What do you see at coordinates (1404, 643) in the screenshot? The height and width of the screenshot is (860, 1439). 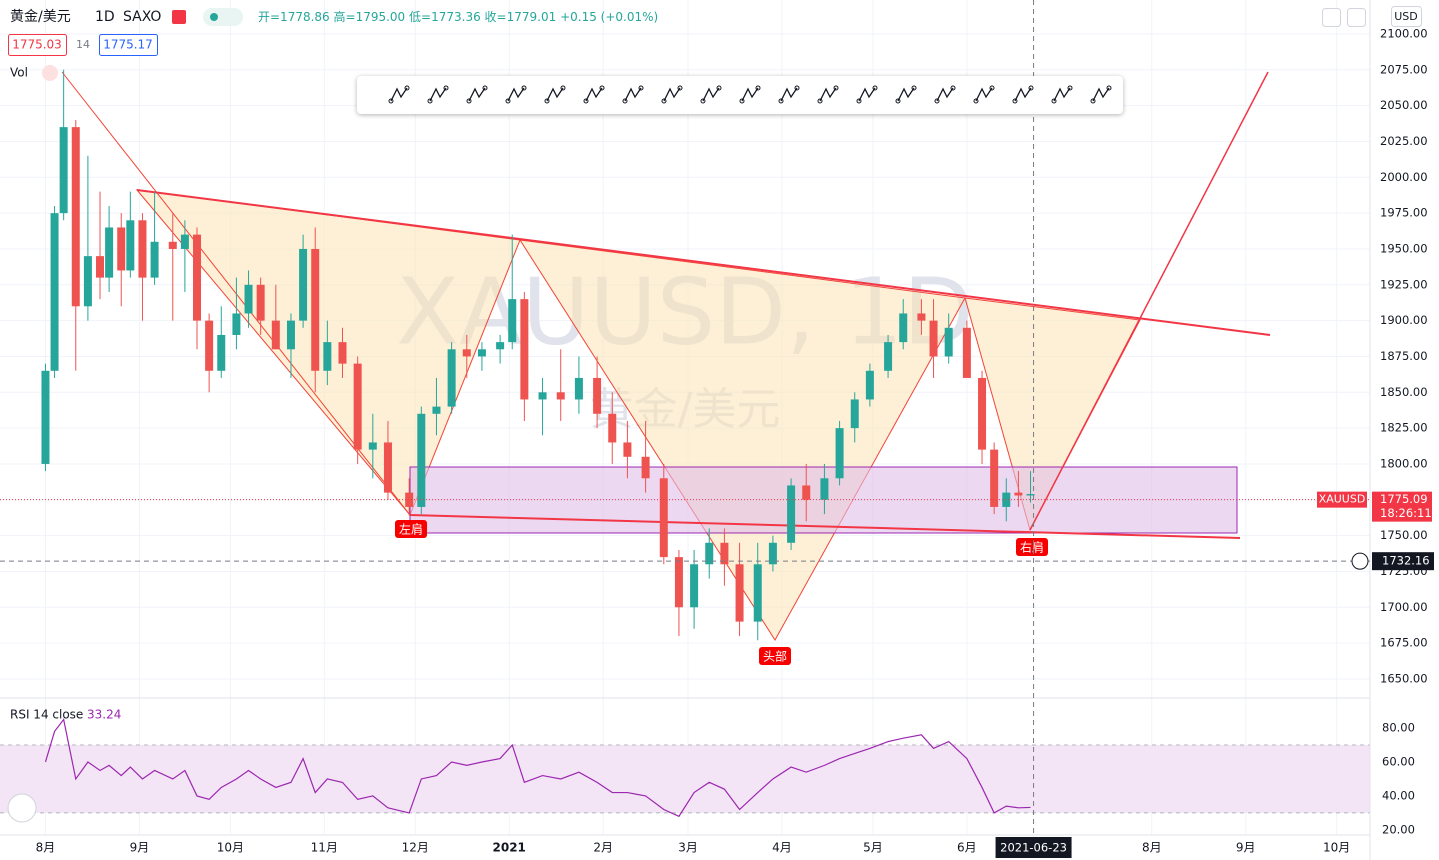 I see `y-tick-label: 1675.00` at bounding box center [1404, 643].